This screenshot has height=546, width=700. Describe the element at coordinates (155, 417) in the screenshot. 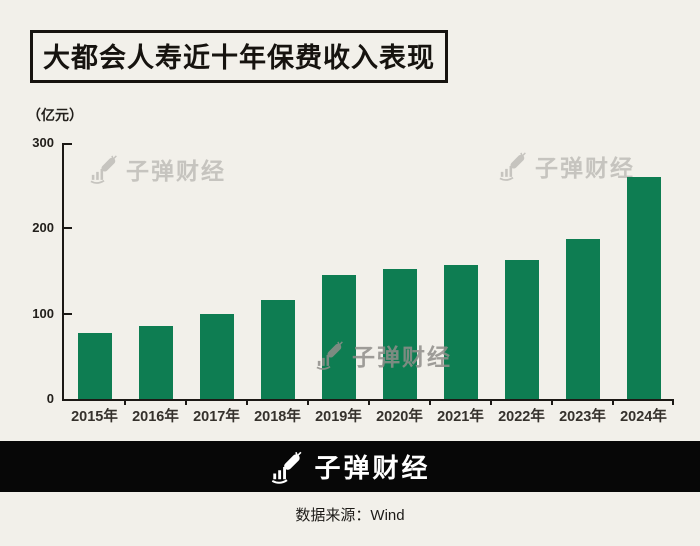

I see `x-axis-label: 2016年` at that location.